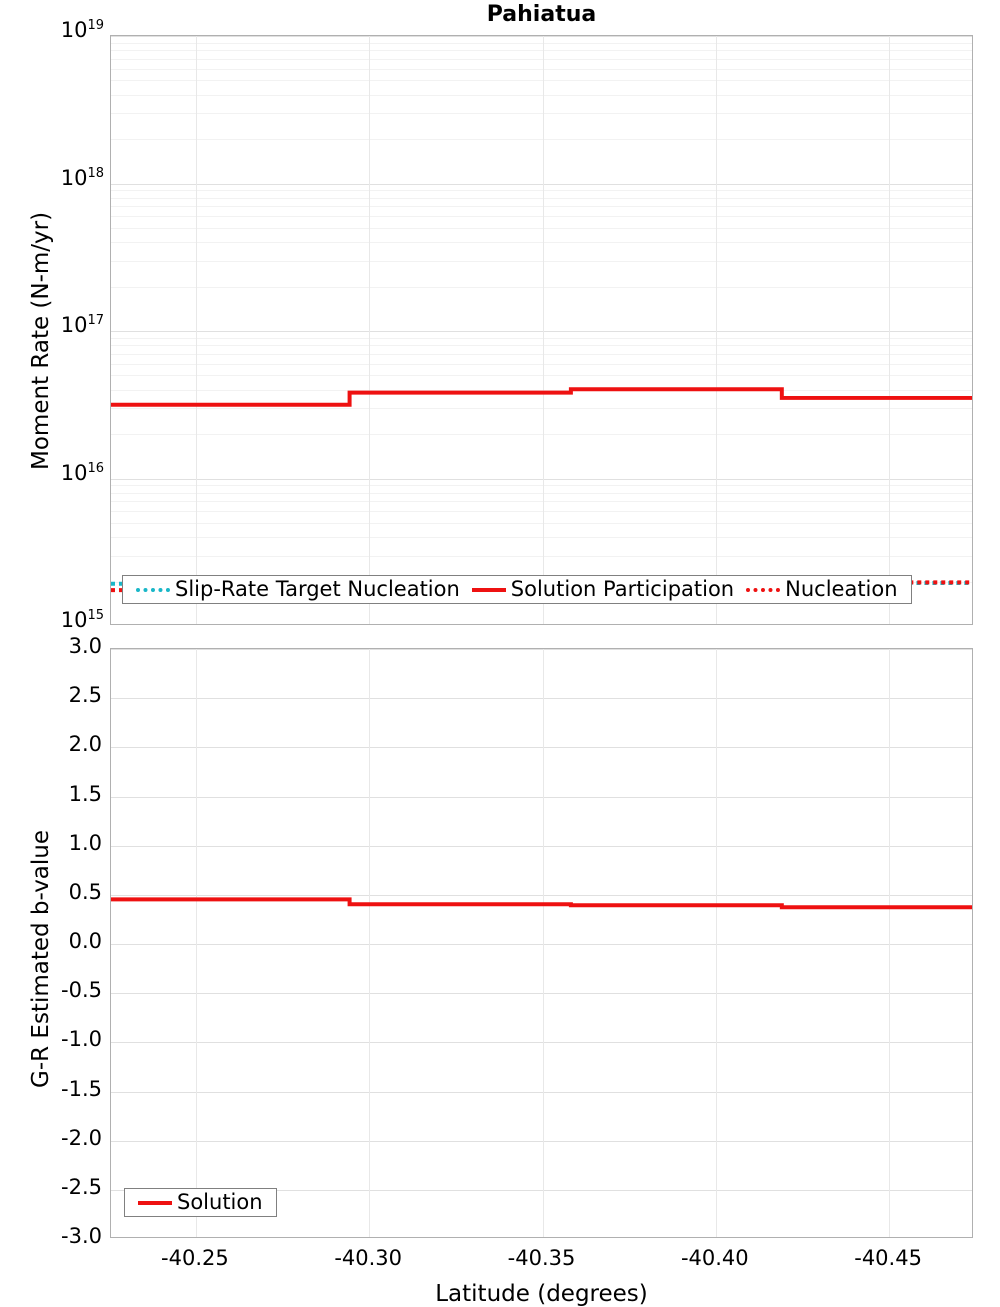 The width and height of the screenshot is (1000, 1307). Describe the element at coordinates (82, 620) in the screenshot. I see `y-tick-label-moment: 1015` at that location.